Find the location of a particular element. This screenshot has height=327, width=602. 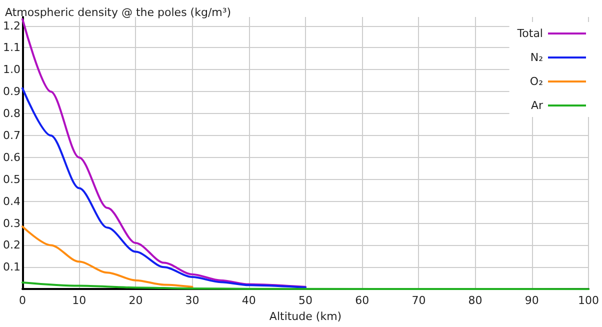

x-tick-label: 60 is located at coordinates (362, 301).